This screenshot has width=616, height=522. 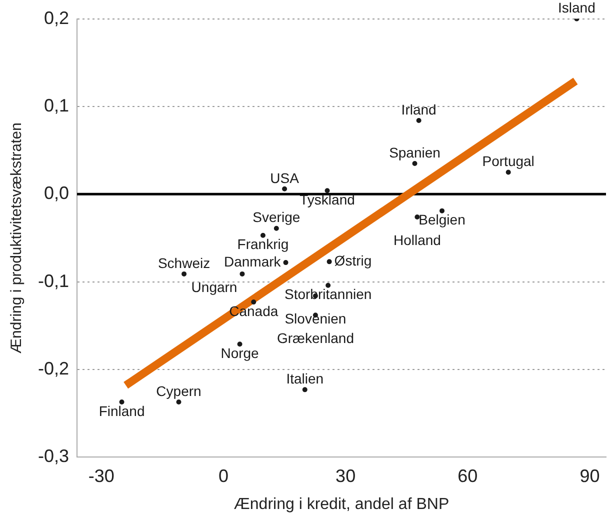 I want to click on y-tick-label: 0,1, so click(x=57, y=105).